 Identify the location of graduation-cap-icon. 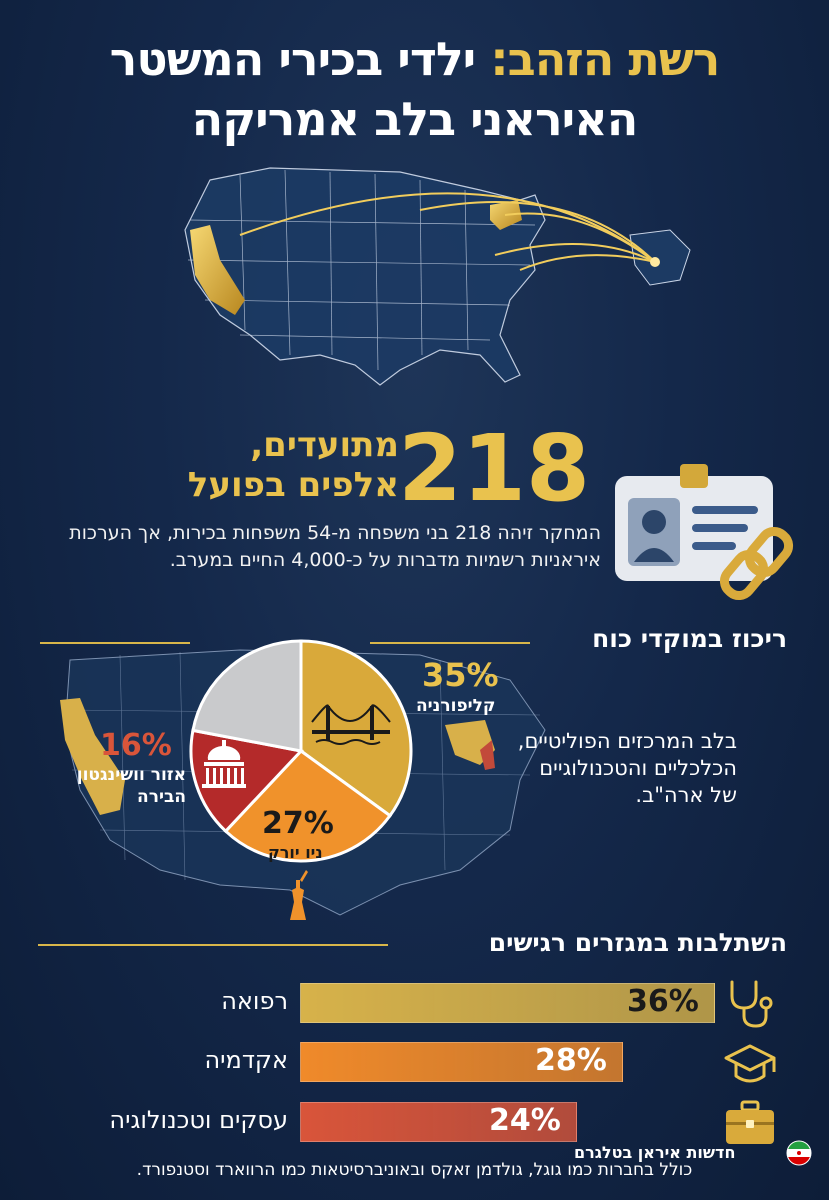
(750, 1063).